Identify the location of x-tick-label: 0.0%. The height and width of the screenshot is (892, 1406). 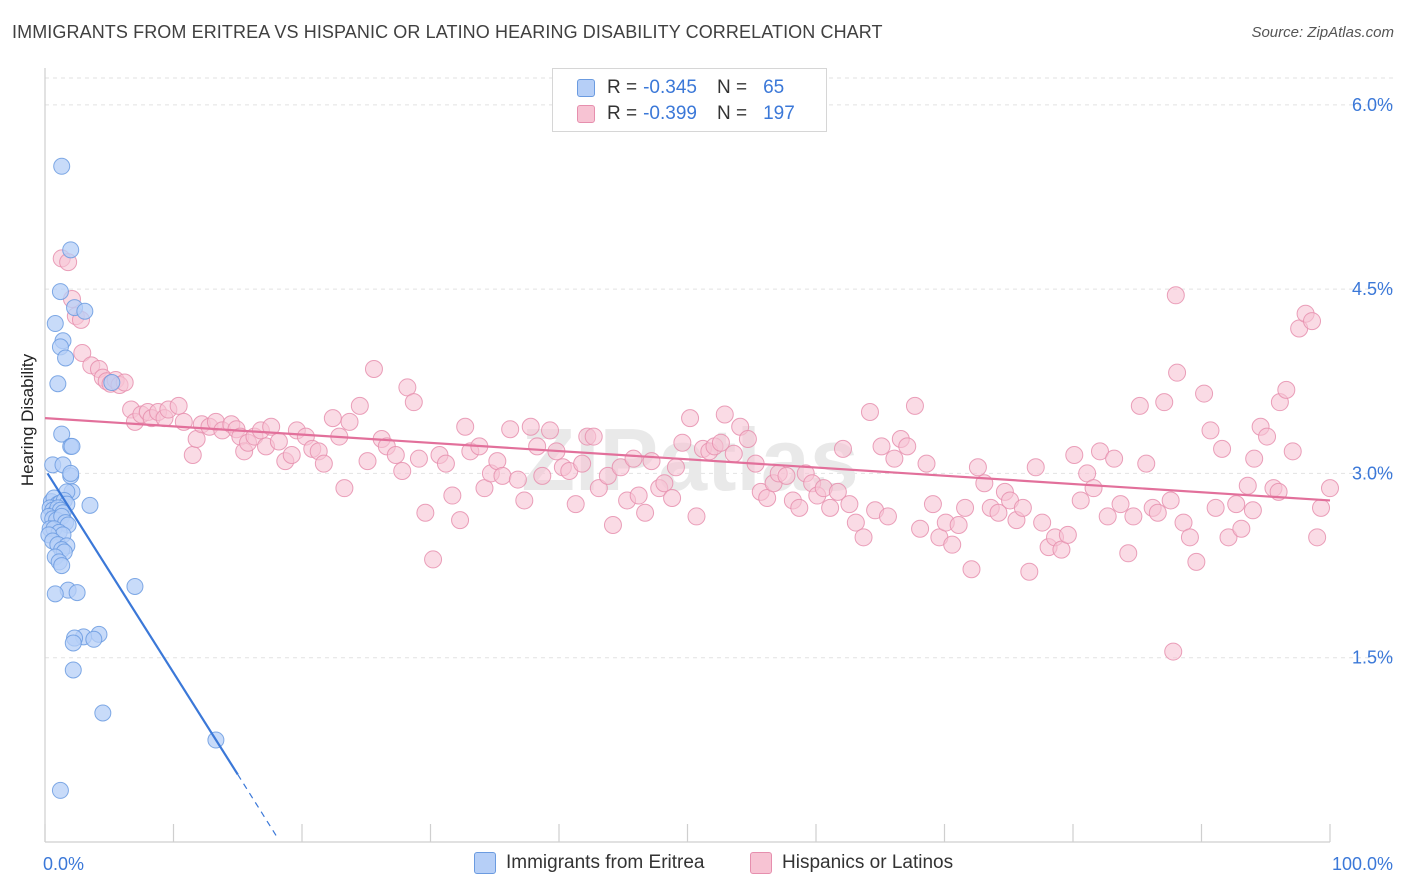
(63, 864).